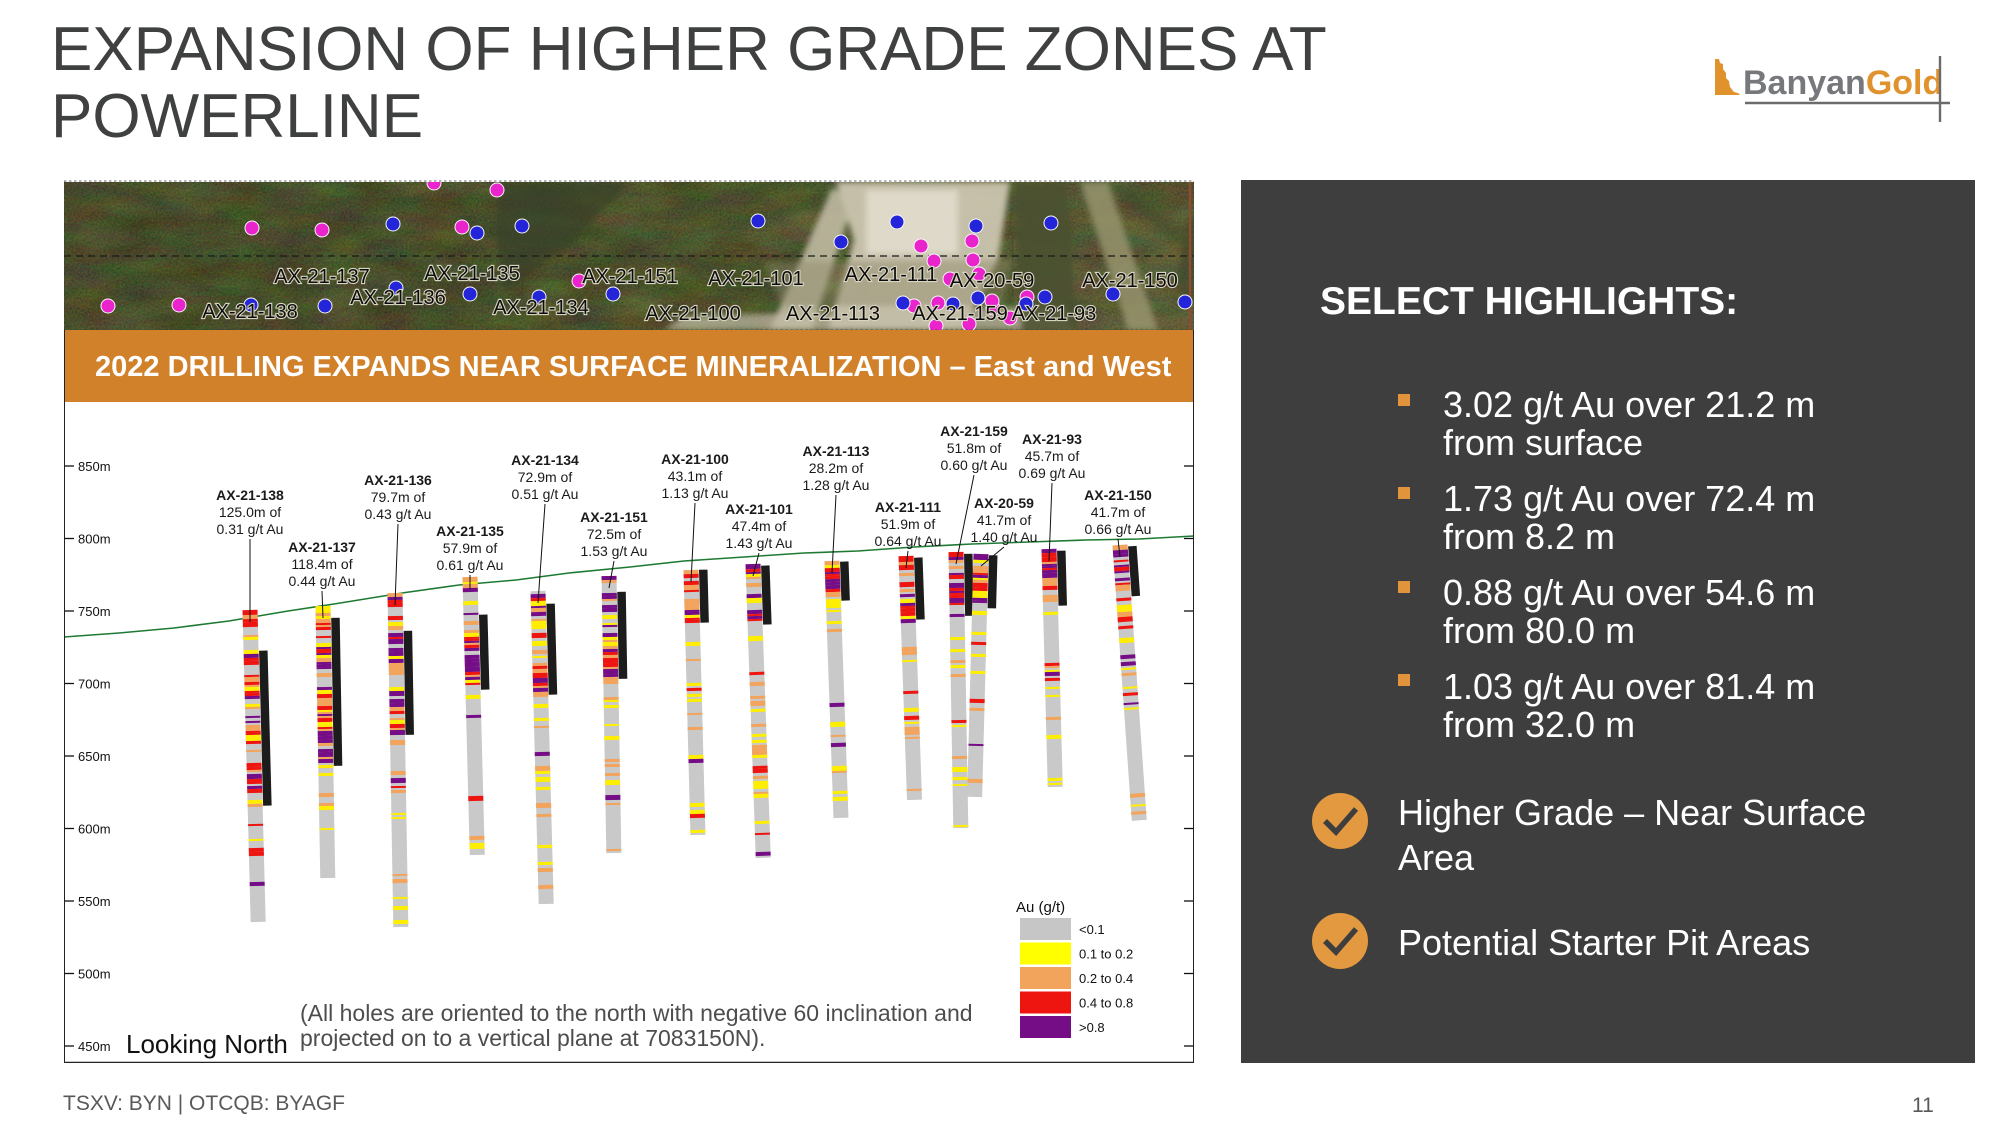 Image resolution: width=2000 pixels, height=1125 pixels. I want to click on svg-text: 57.9m of, so click(470, 548).